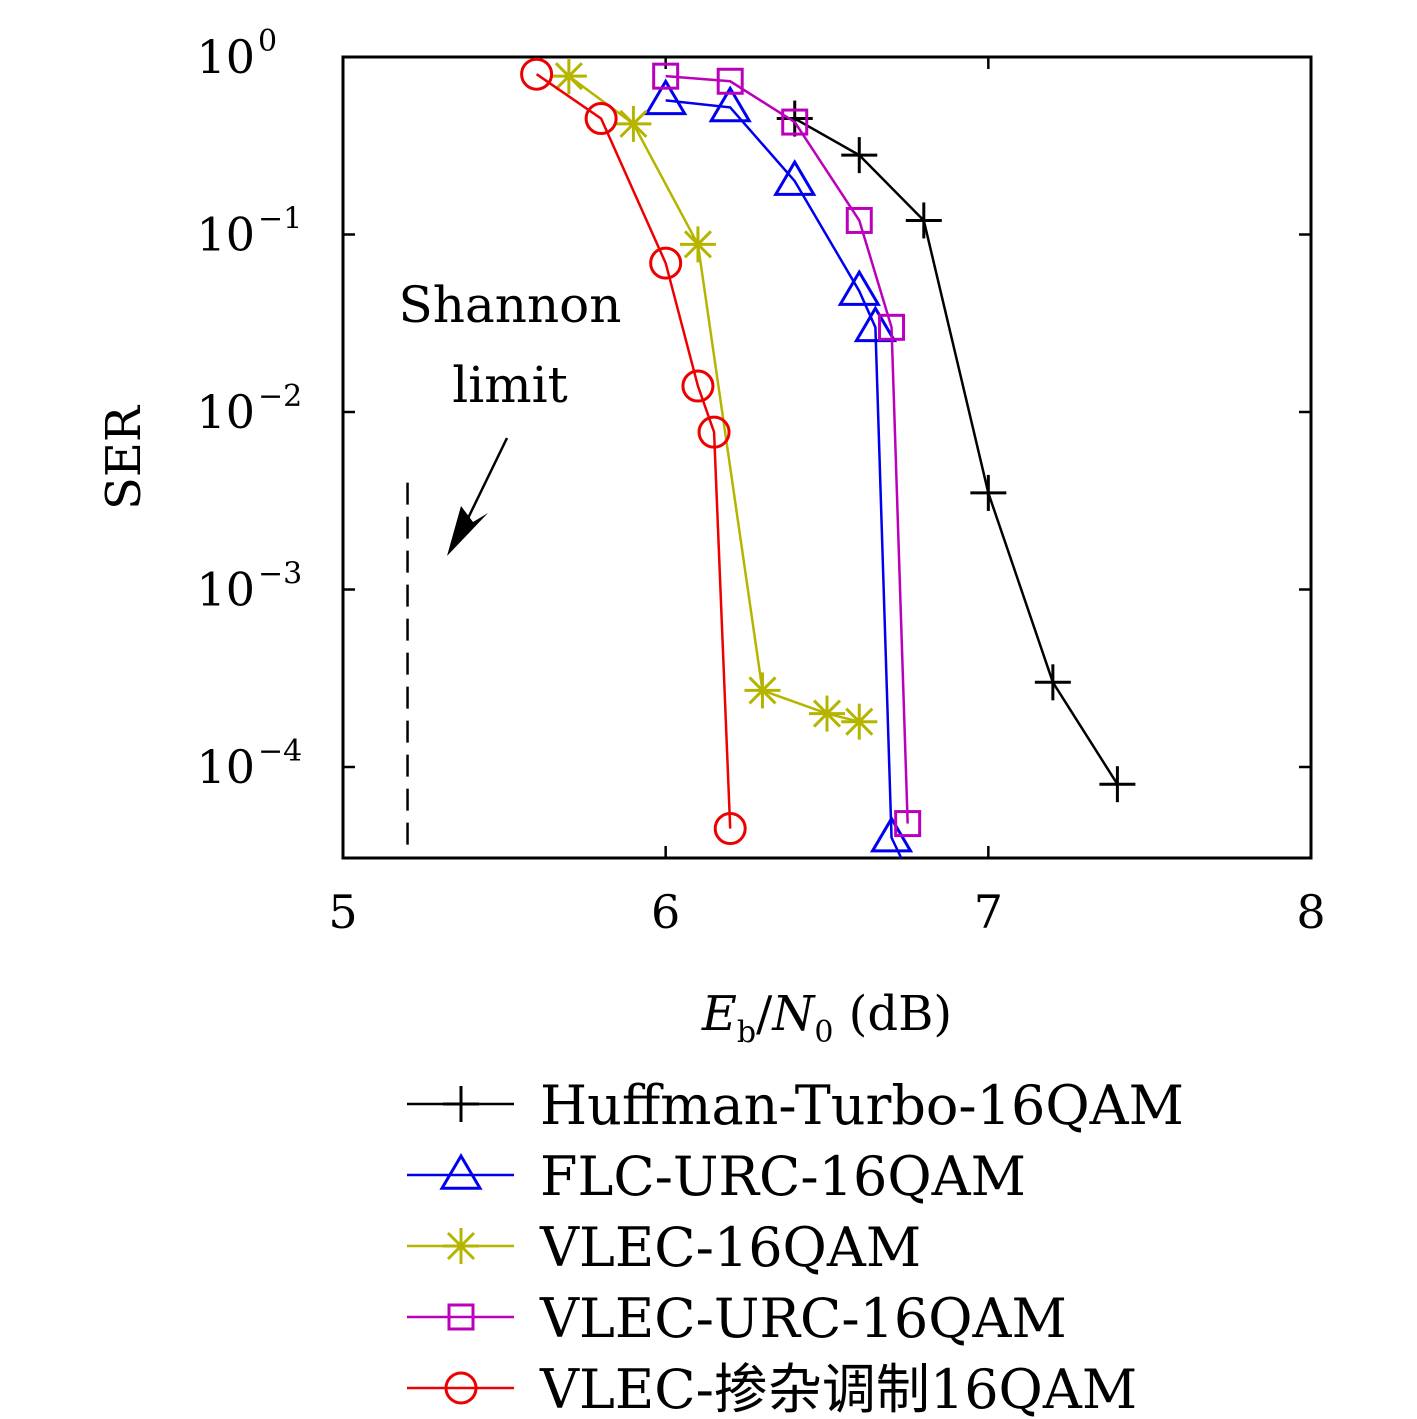 The image size is (1417, 1419). What do you see at coordinates (280, 751) in the screenshot?
I see `y-tick-exponent: −4` at bounding box center [280, 751].